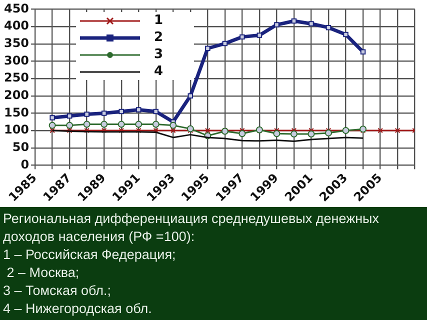 The image size is (427, 320). I want to click on legend-label: 2, so click(159, 37).